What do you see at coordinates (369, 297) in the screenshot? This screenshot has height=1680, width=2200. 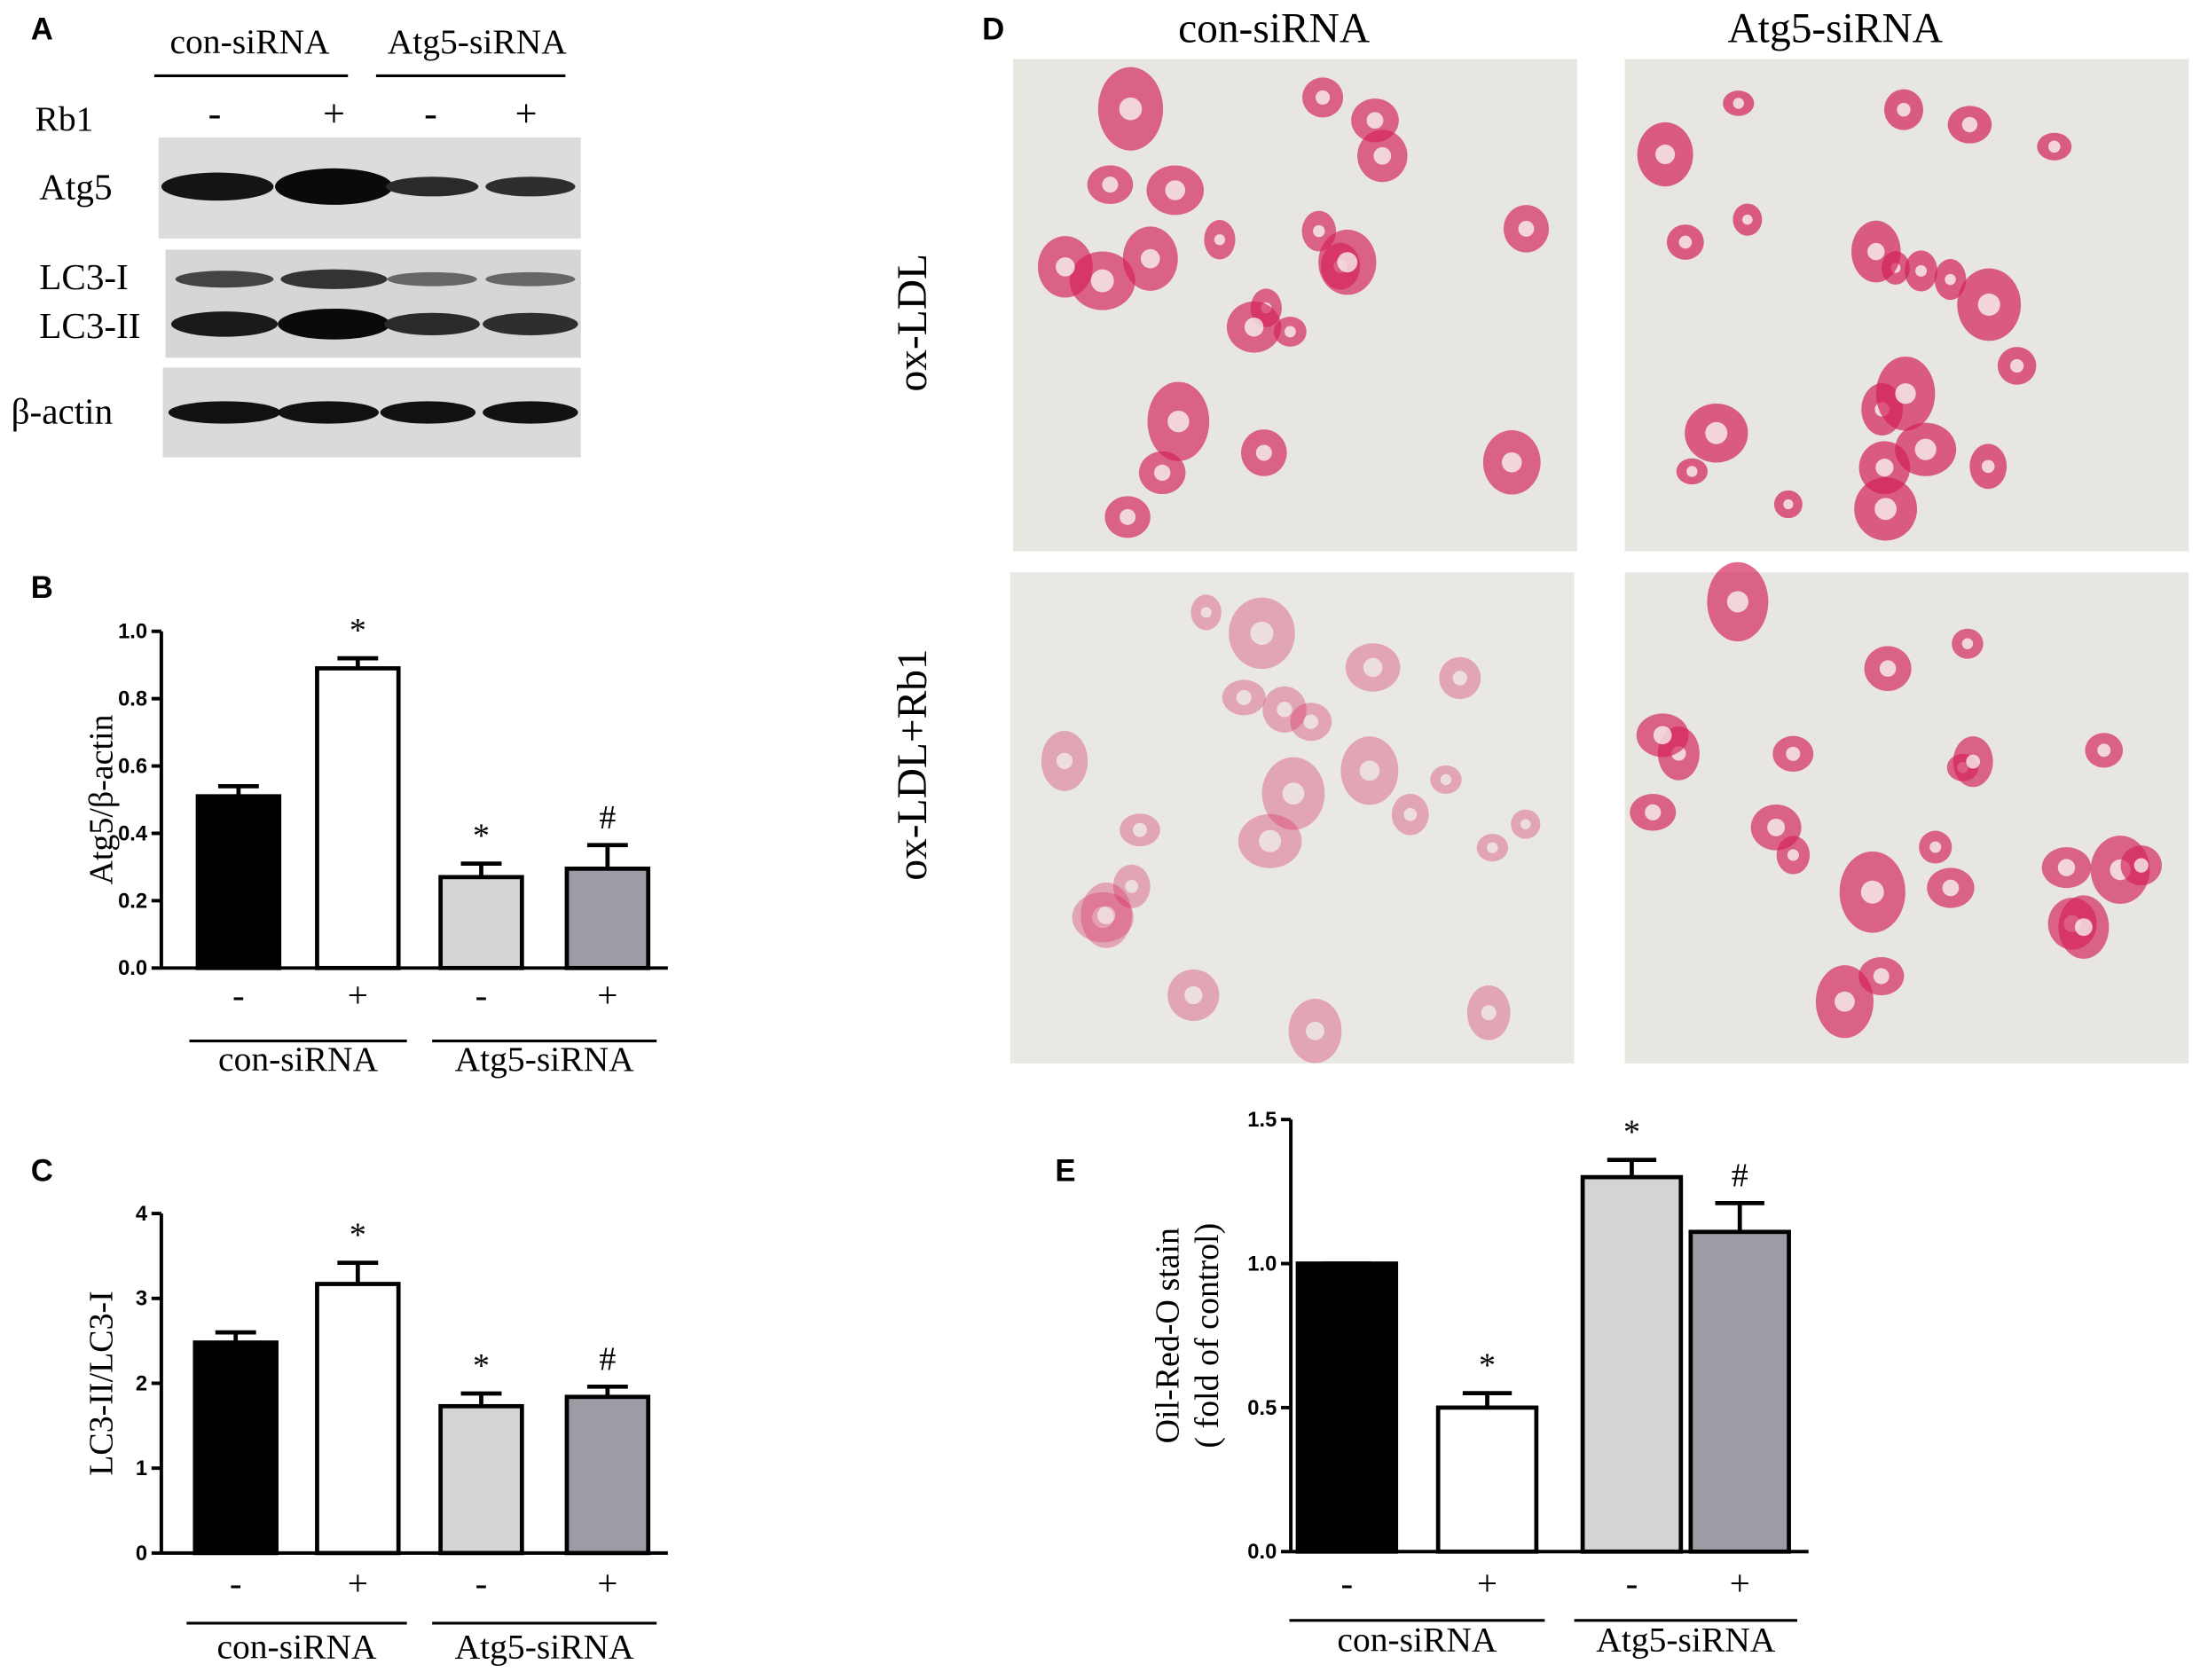 I see `blot-image` at bounding box center [369, 297].